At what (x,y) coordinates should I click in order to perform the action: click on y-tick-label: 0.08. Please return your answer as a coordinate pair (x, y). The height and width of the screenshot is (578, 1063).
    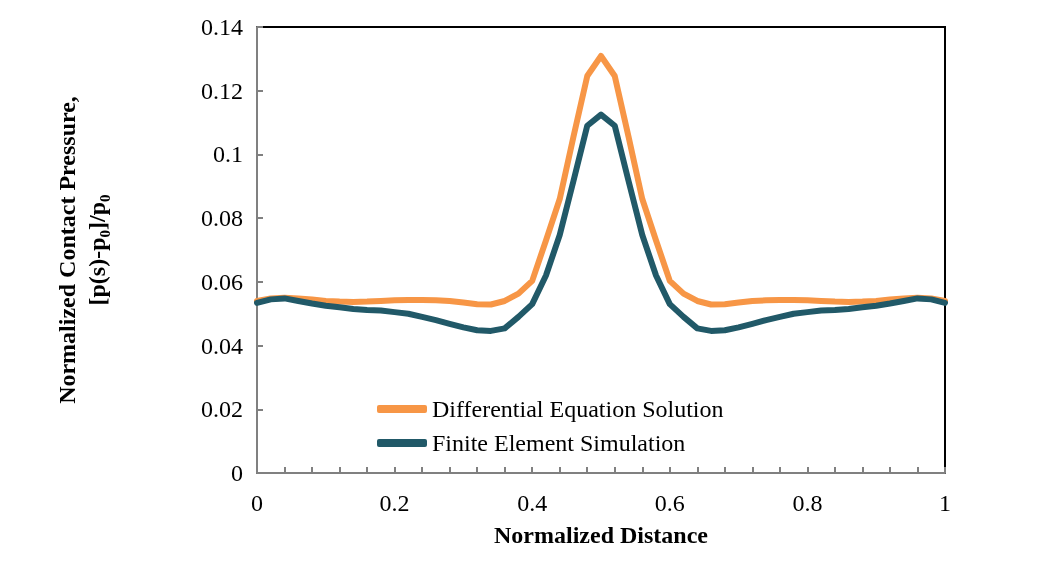
    Looking at the image, I should click on (222, 218).